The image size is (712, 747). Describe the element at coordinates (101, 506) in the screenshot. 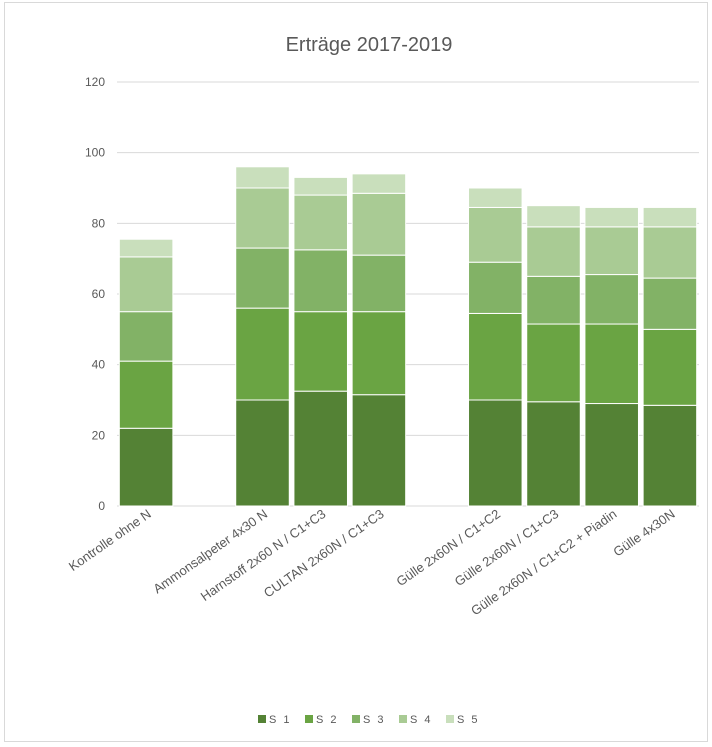

I see `y-tick-label: 0` at that location.